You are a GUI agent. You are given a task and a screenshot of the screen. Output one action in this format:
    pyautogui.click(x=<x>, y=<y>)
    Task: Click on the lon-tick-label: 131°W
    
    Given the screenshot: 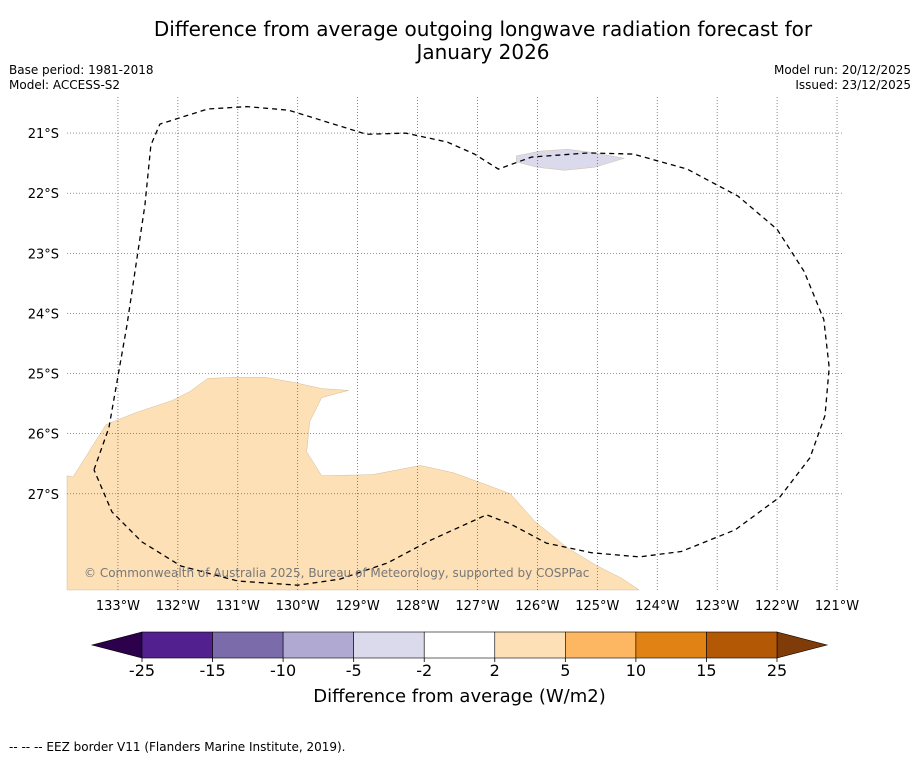 What is the action you would take?
    pyautogui.click(x=238, y=606)
    